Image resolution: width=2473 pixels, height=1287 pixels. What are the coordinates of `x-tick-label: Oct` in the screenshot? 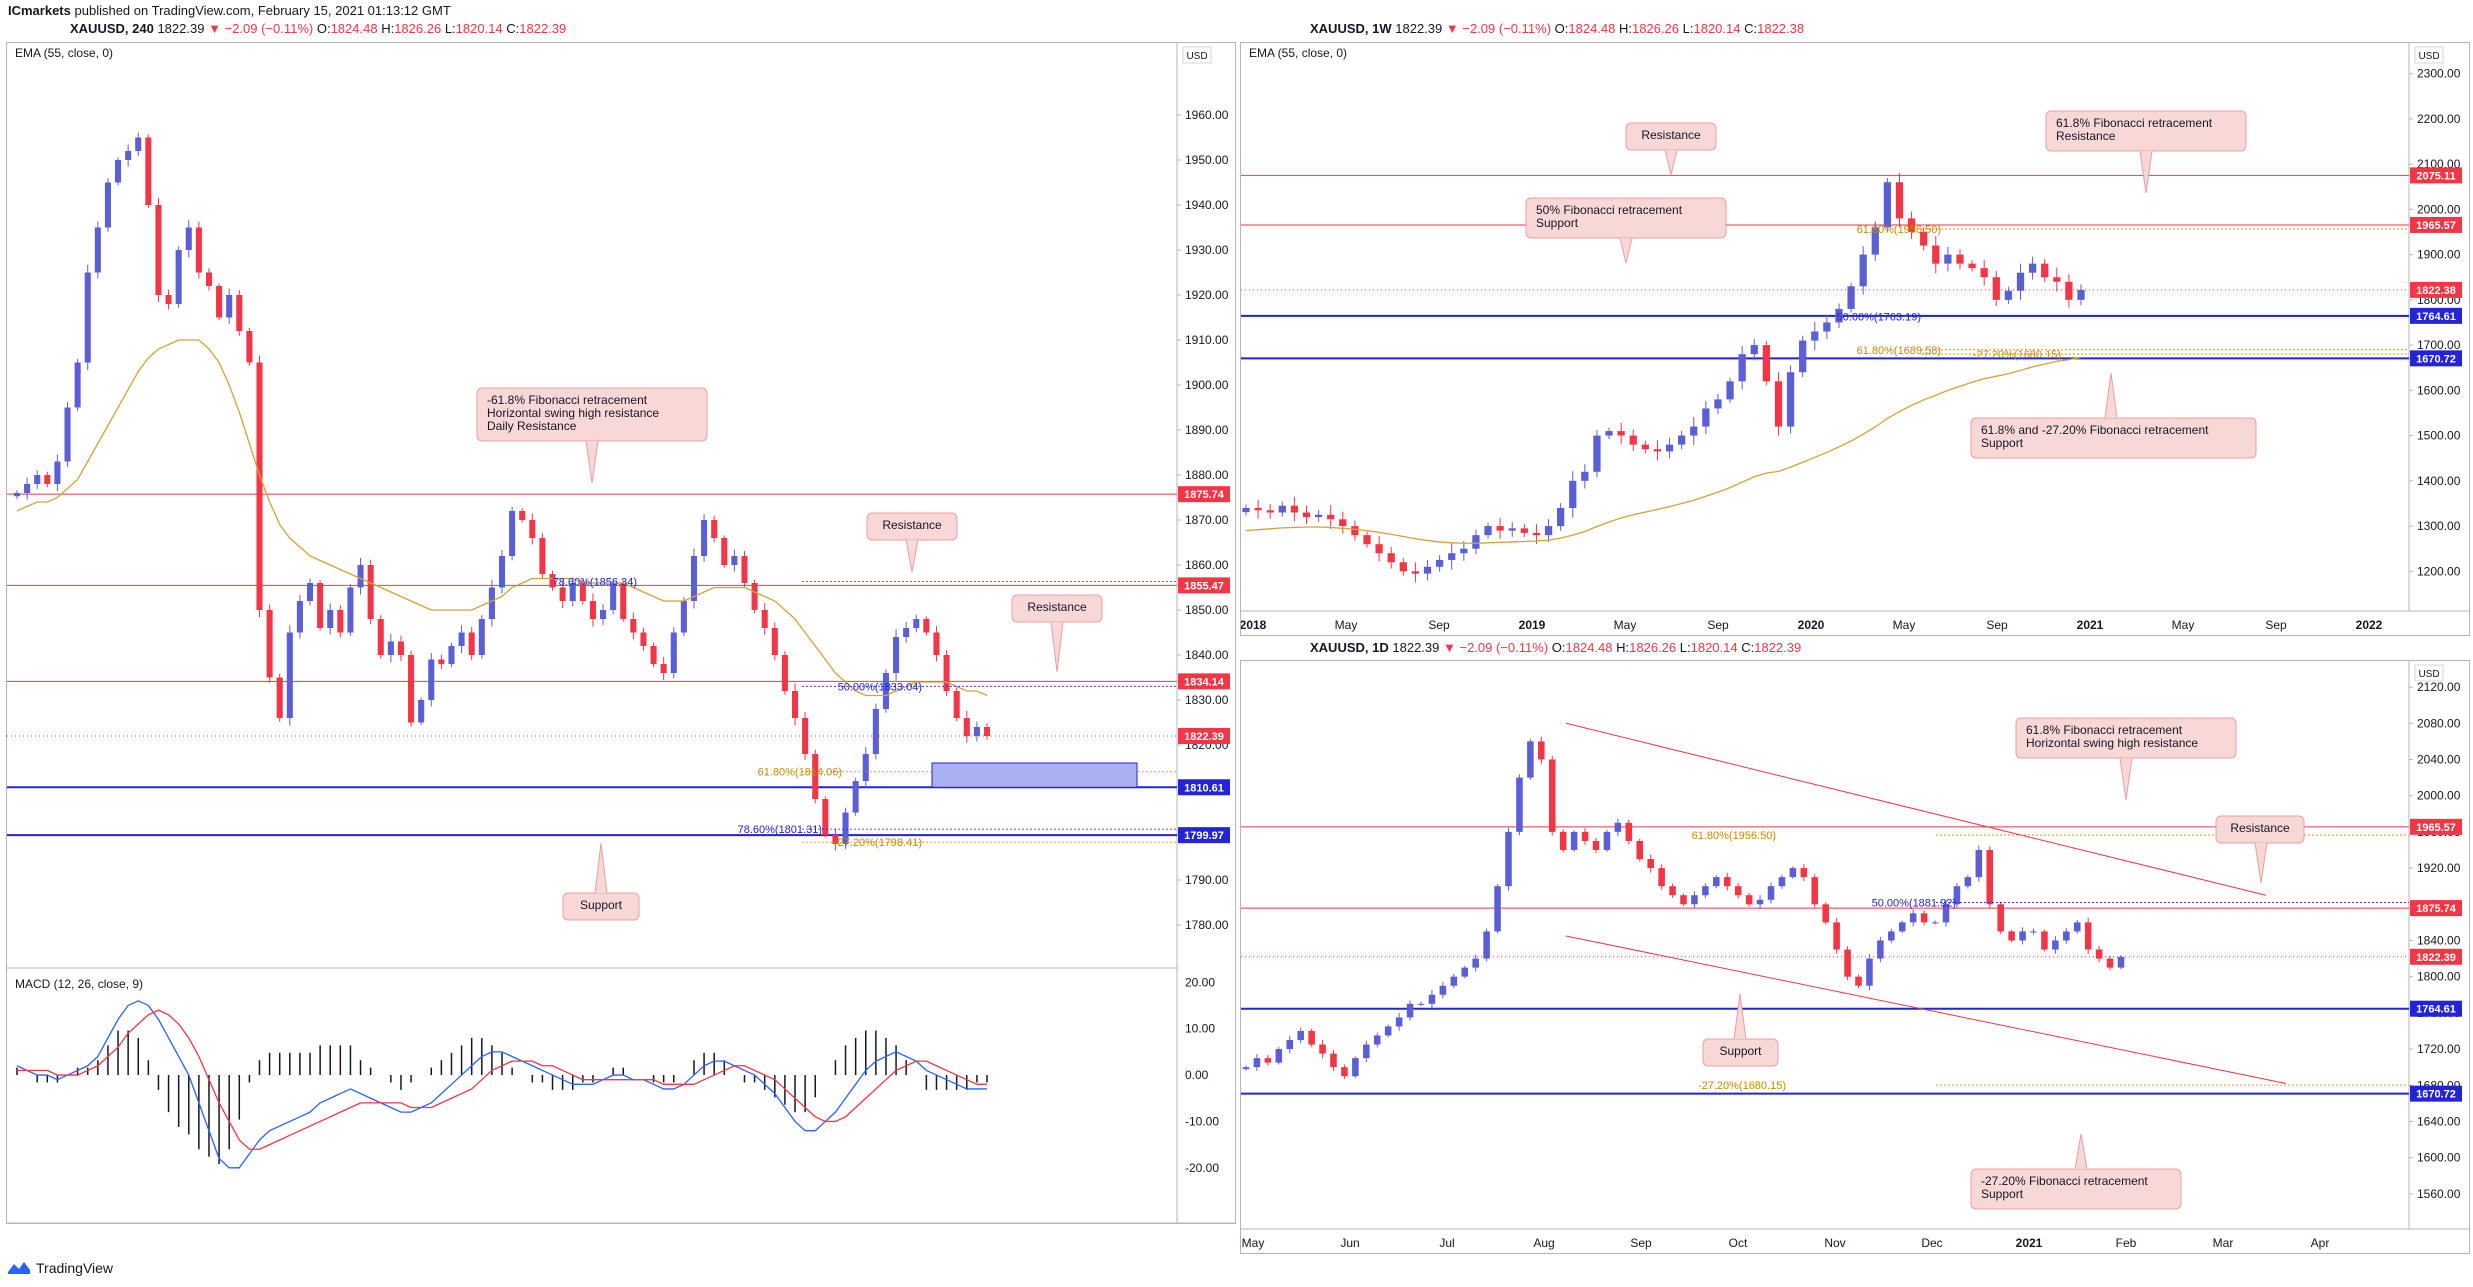 It's located at (1738, 1243).